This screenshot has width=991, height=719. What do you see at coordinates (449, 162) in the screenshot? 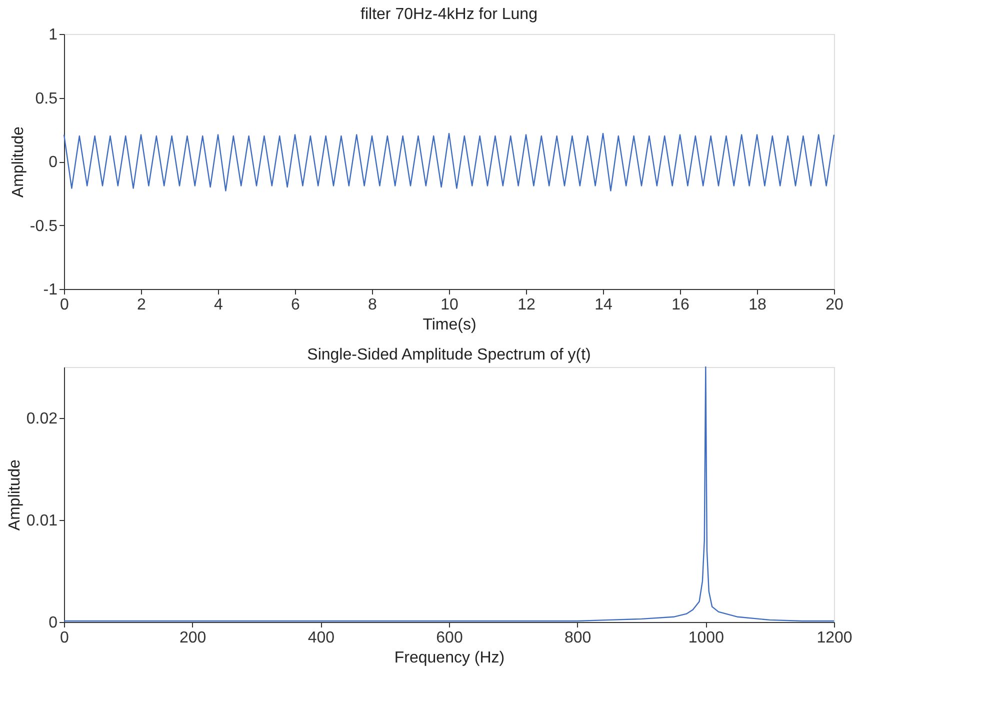
I see `line-series` at bounding box center [449, 162].